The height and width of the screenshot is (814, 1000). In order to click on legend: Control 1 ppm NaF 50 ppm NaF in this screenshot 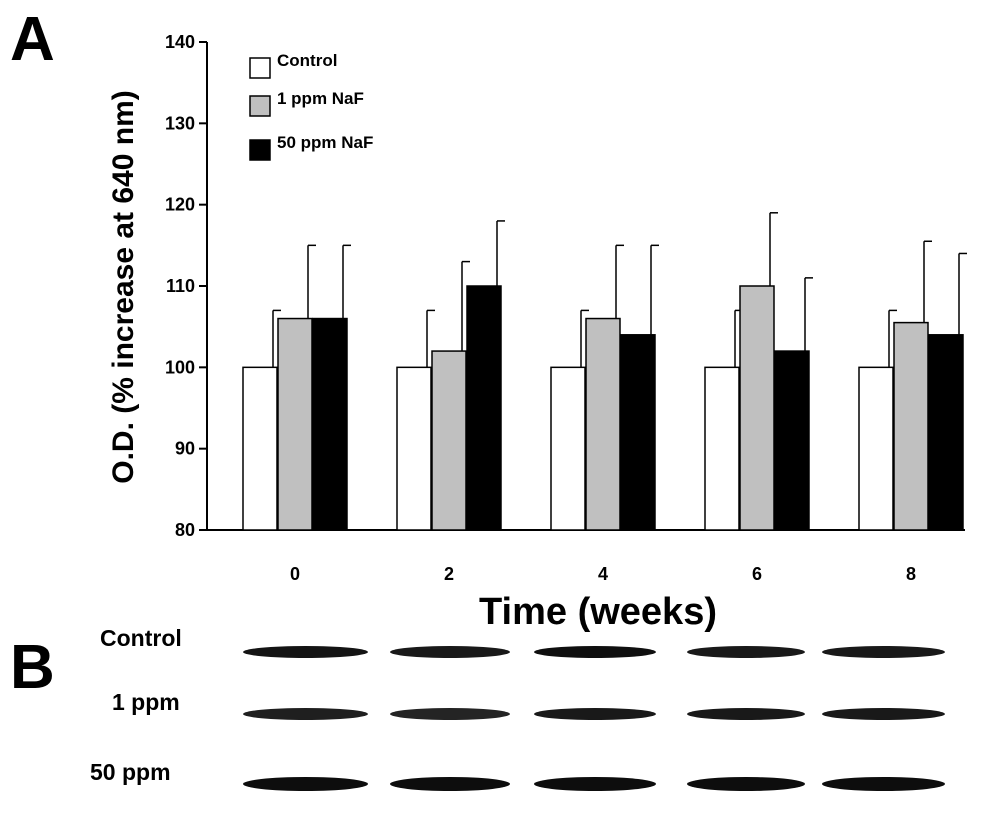, I will do `click(311, 106)`.